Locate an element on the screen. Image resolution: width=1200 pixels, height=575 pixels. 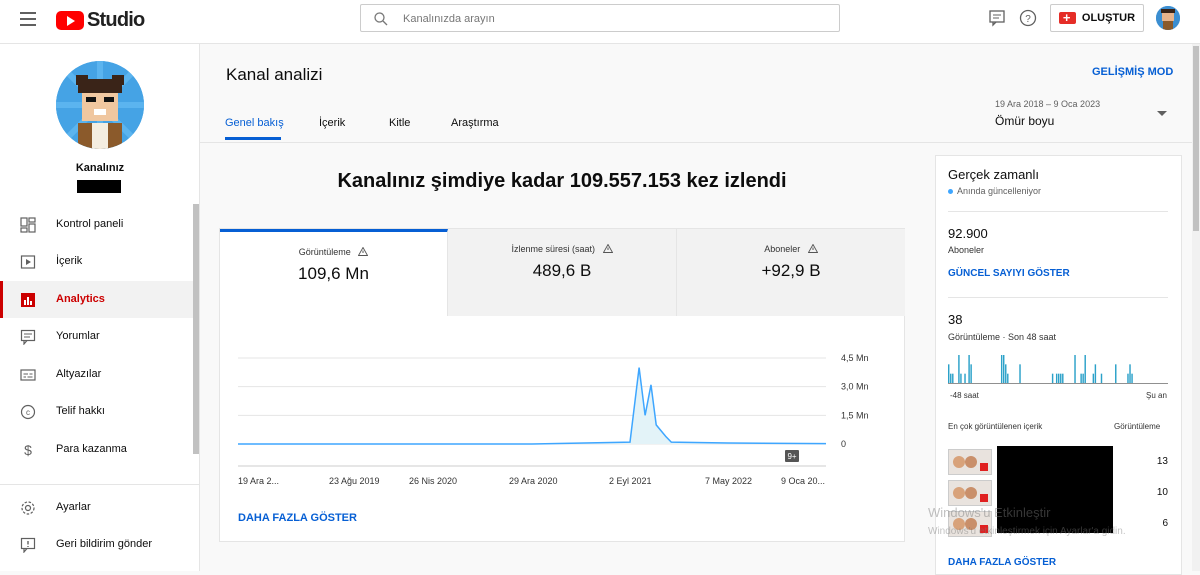
copyright-icon: c is located at coordinates (28, 412).